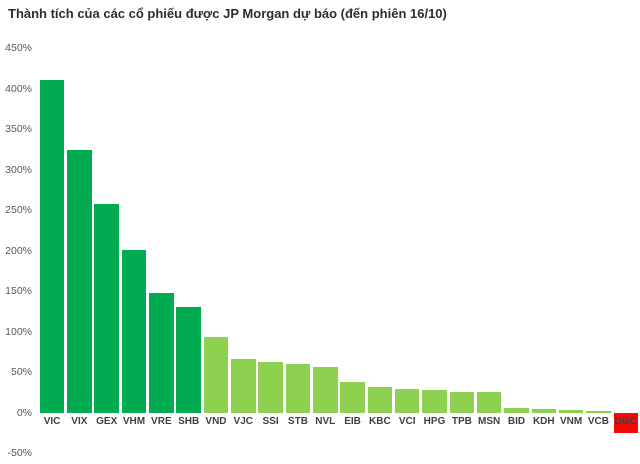 This screenshot has width=640, height=464. What do you see at coordinates (79, 421) in the screenshot?
I see `x-label-VIX: VIX` at bounding box center [79, 421].